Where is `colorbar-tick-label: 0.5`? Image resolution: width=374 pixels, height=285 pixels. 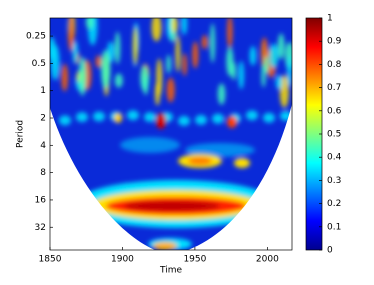 colorbar-tick-label: 0.5 is located at coordinates (334, 135).